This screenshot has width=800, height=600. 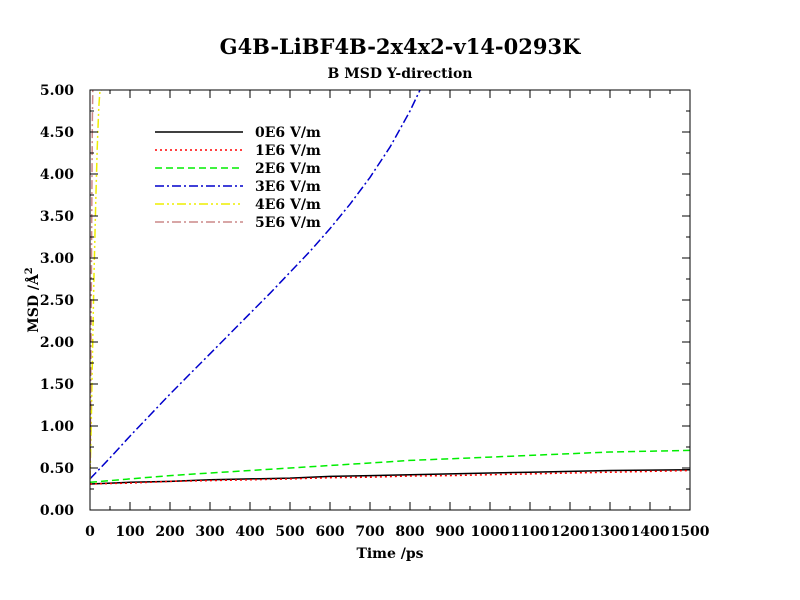 What do you see at coordinates (329, 532) in the screenshot?
I see `x-tick-label-6: 600` at bounding box center [329, 532].